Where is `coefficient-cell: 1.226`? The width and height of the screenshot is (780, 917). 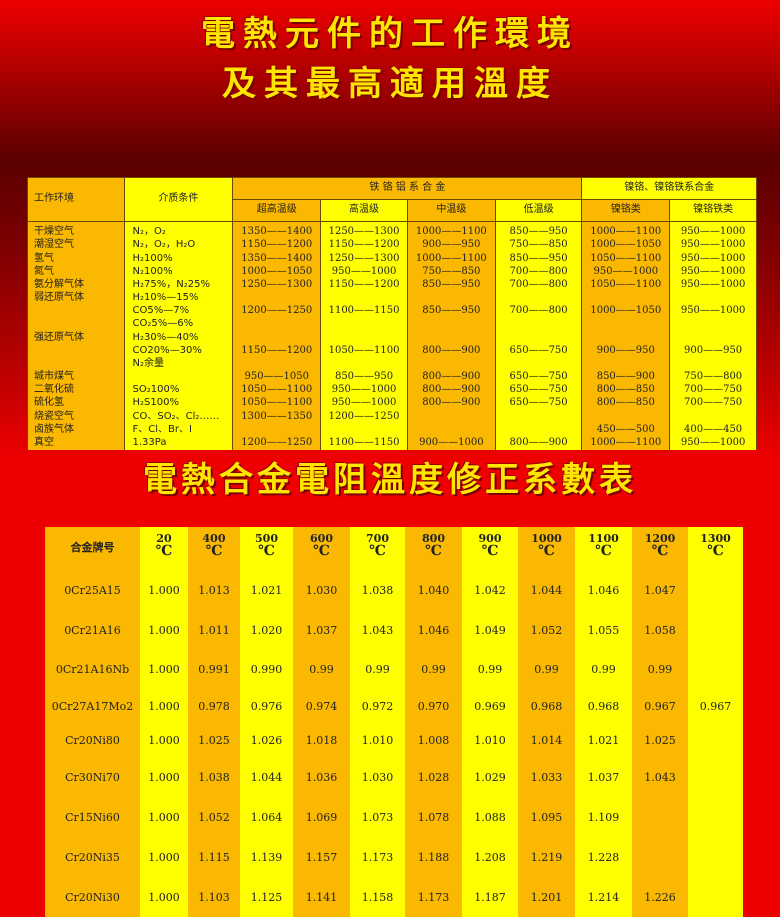
coefficient-cell: 1.226 is located at coordinates (660, 897).